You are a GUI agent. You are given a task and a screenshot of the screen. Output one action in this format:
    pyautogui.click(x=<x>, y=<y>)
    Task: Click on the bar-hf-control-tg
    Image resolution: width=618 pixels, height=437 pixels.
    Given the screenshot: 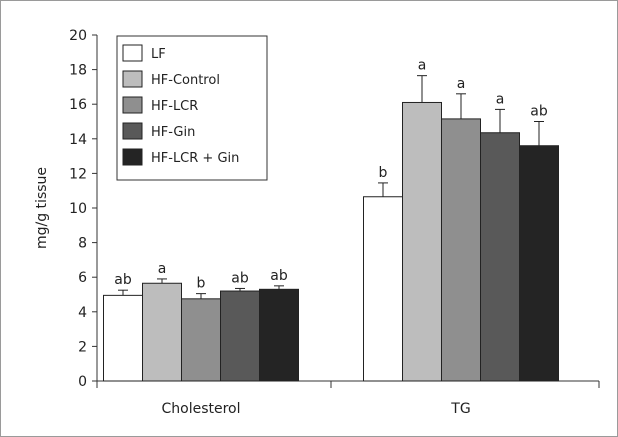 What is the action you would take?
    pyautogui.click(x=422, y=241)
    